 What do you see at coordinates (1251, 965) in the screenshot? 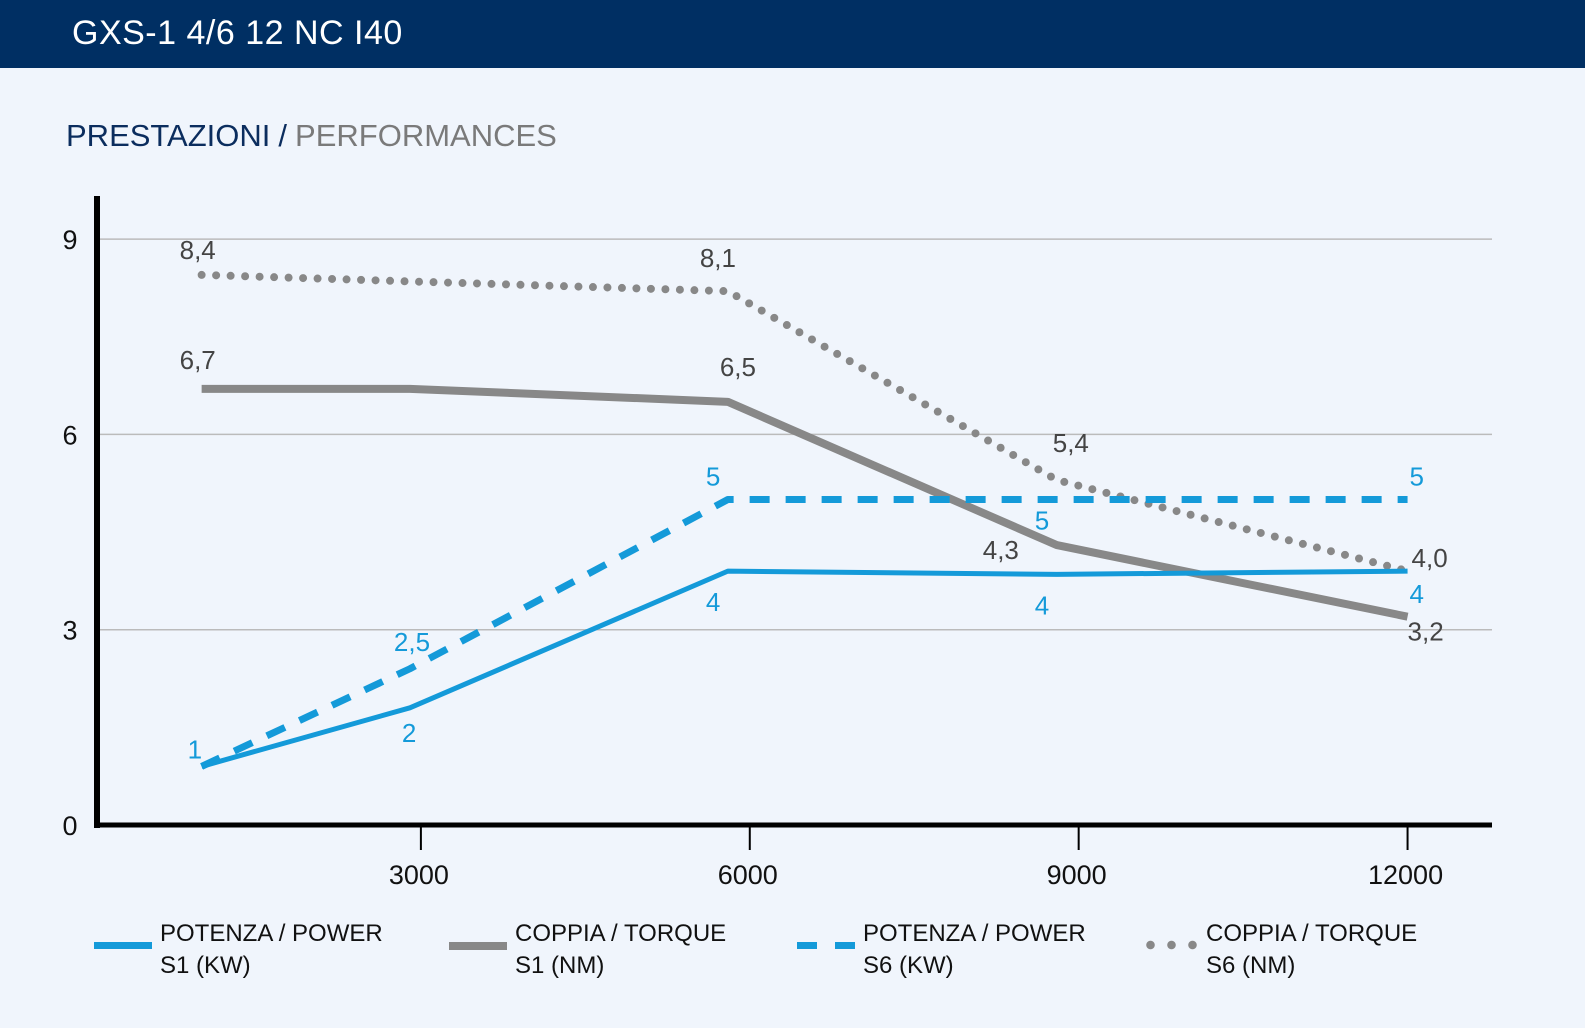
I see `legend-sublabel: S6 (NM)` at bounding box center [1251, 965].